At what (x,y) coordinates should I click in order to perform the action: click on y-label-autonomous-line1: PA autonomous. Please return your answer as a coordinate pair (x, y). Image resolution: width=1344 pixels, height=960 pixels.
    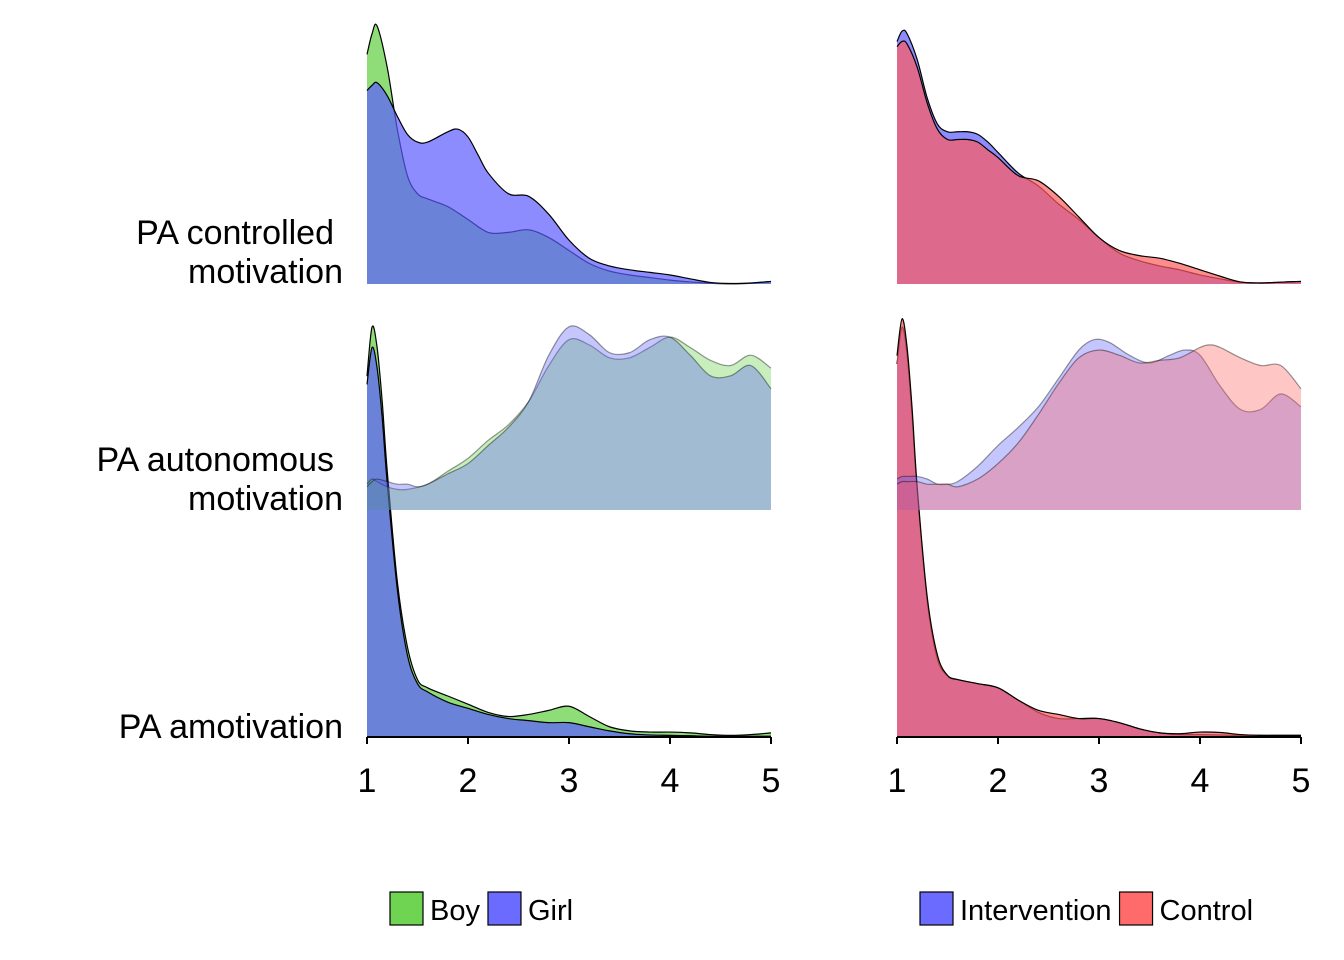
    Looking at the image, I should click on (215, 460).